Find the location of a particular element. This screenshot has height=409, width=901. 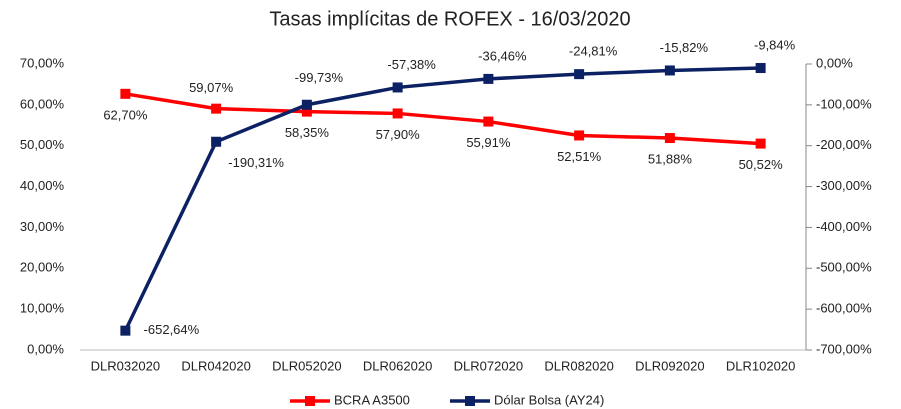

y2-tick-label: -500,00% is located at coordinates (844, 267).